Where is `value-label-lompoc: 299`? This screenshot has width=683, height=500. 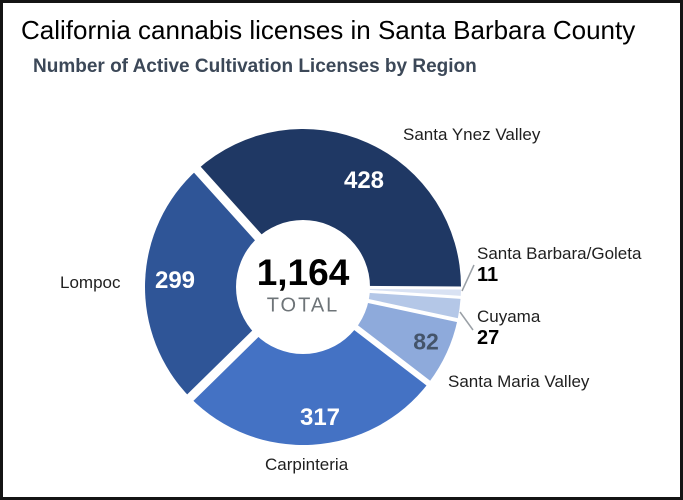
value-label-lompoc: 299 is located at coordinates (175, 280).